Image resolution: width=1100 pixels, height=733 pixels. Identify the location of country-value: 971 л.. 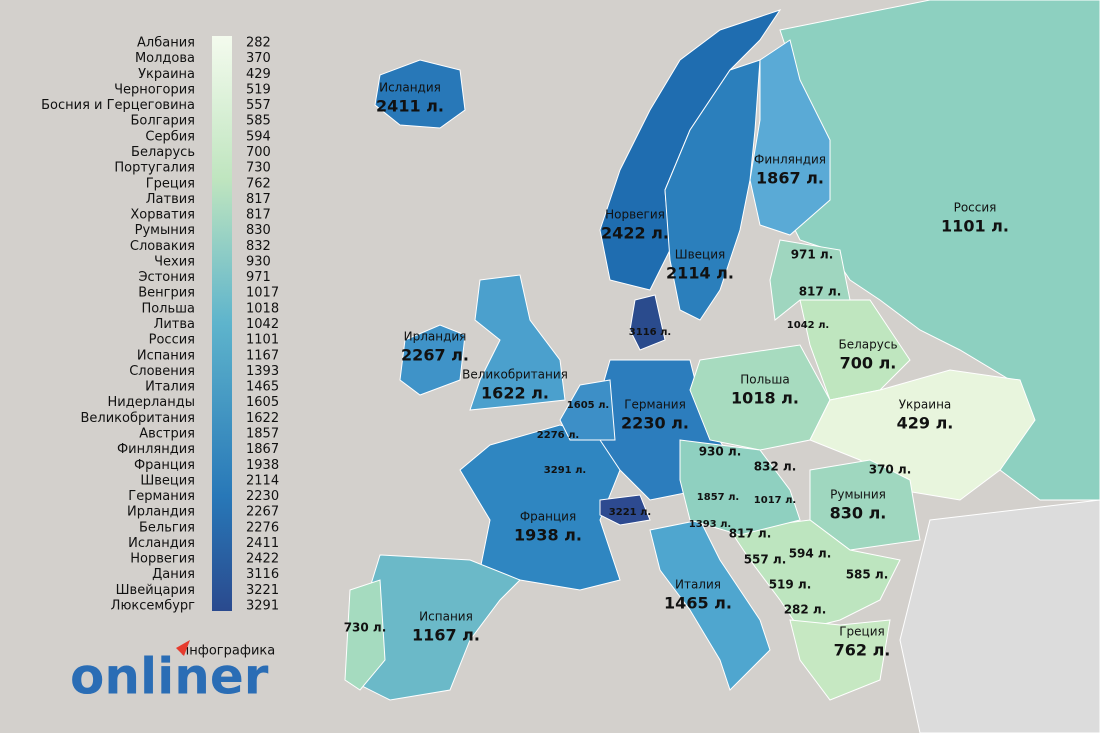
(812, 255).